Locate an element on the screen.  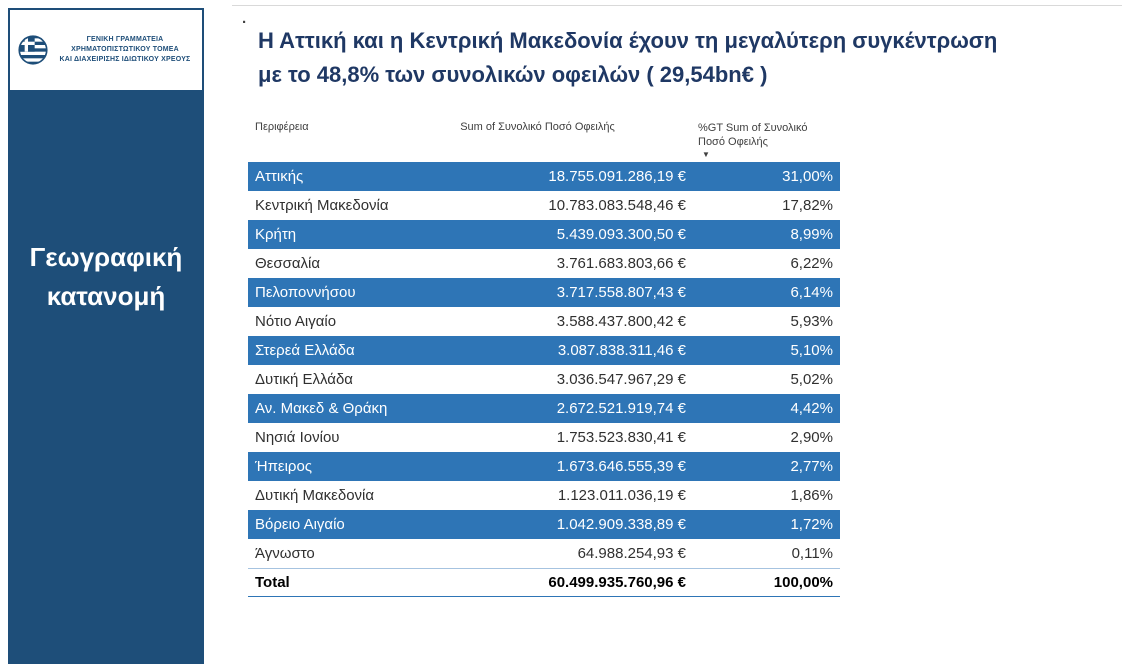
percent-cell: 2,90% is located at coordinates (811, 437).